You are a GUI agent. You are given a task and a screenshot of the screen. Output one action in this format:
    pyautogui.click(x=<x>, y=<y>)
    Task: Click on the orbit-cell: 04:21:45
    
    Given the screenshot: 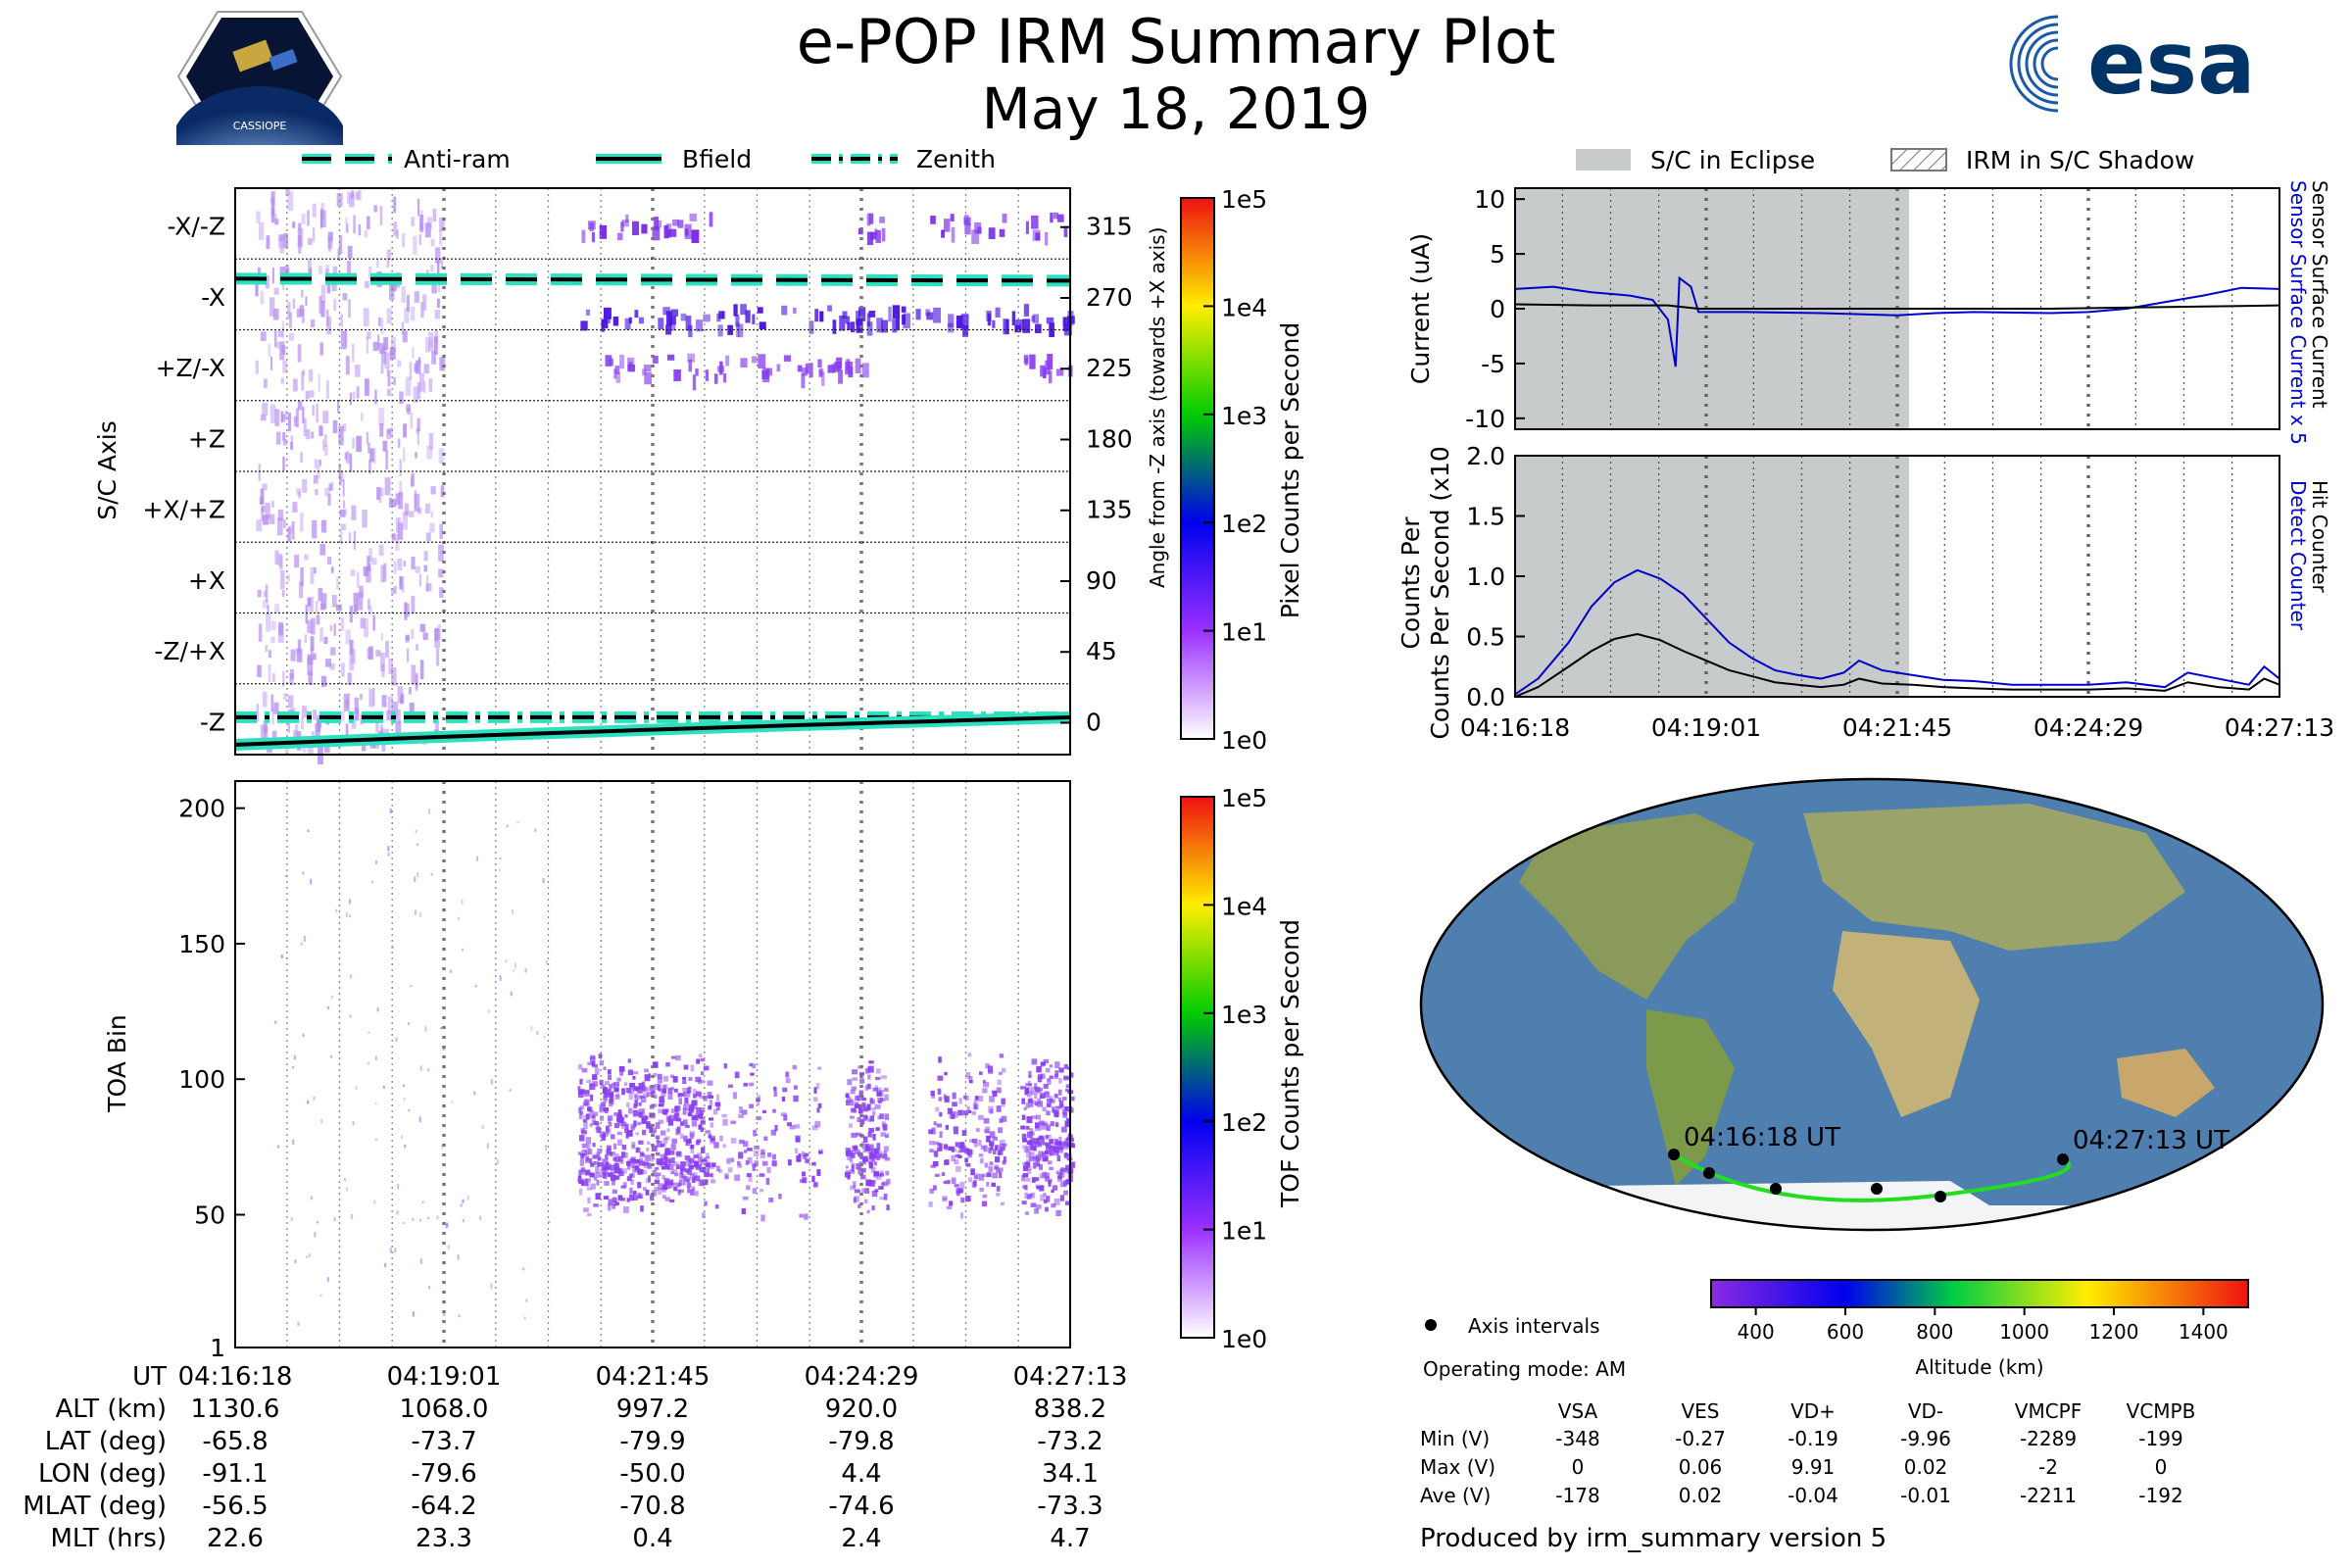 What is the action you would take?
    pyautogui.click(x=652, y=1377)
    